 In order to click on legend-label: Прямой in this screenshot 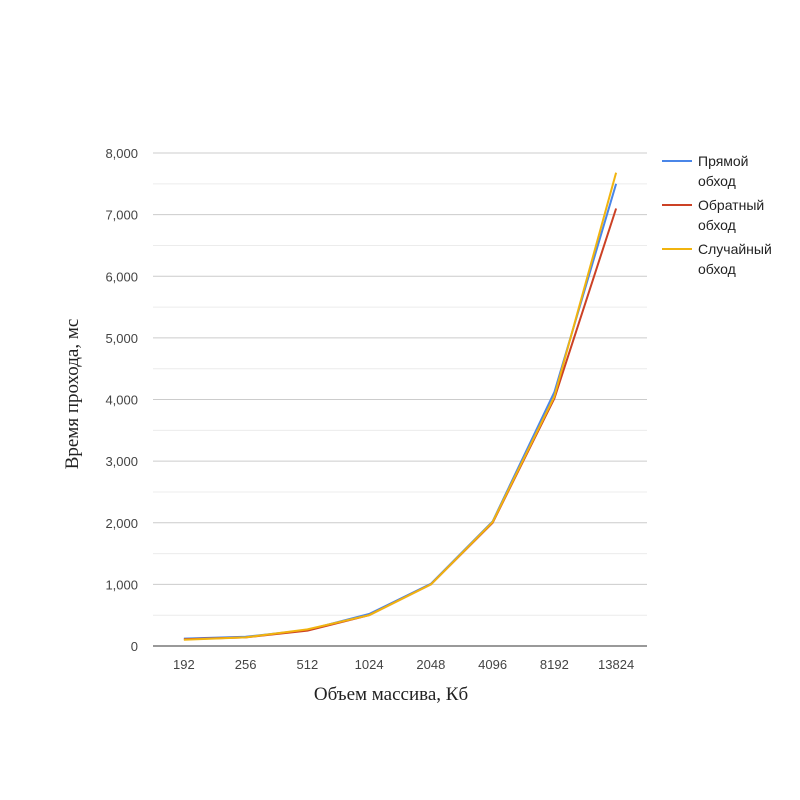, I will do `click(723, 161)`.